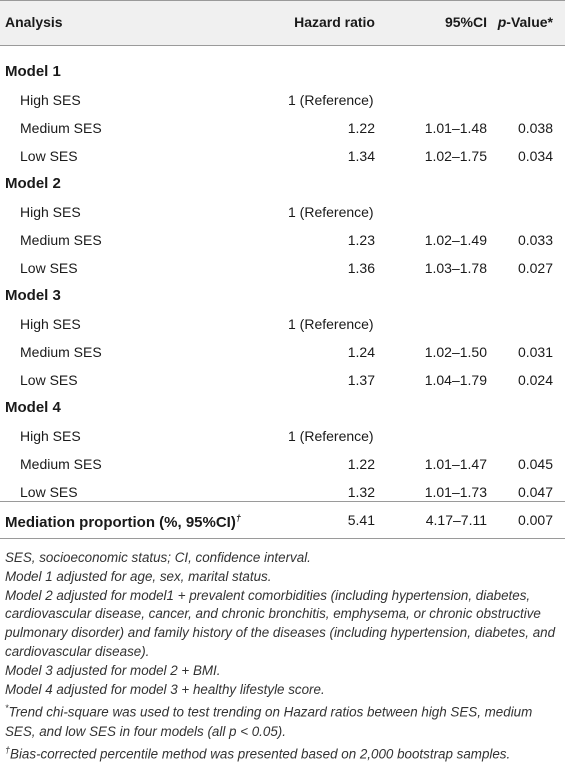  Describe the element at coordinates (282, 45) in the screenshot. I see `header-rule` at that location.